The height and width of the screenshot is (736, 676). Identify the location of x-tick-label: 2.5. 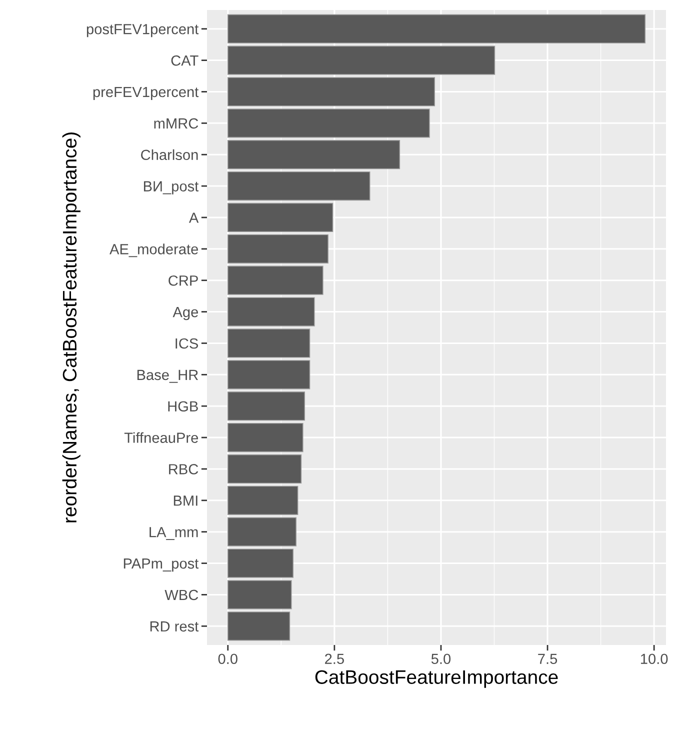
(334, 659).